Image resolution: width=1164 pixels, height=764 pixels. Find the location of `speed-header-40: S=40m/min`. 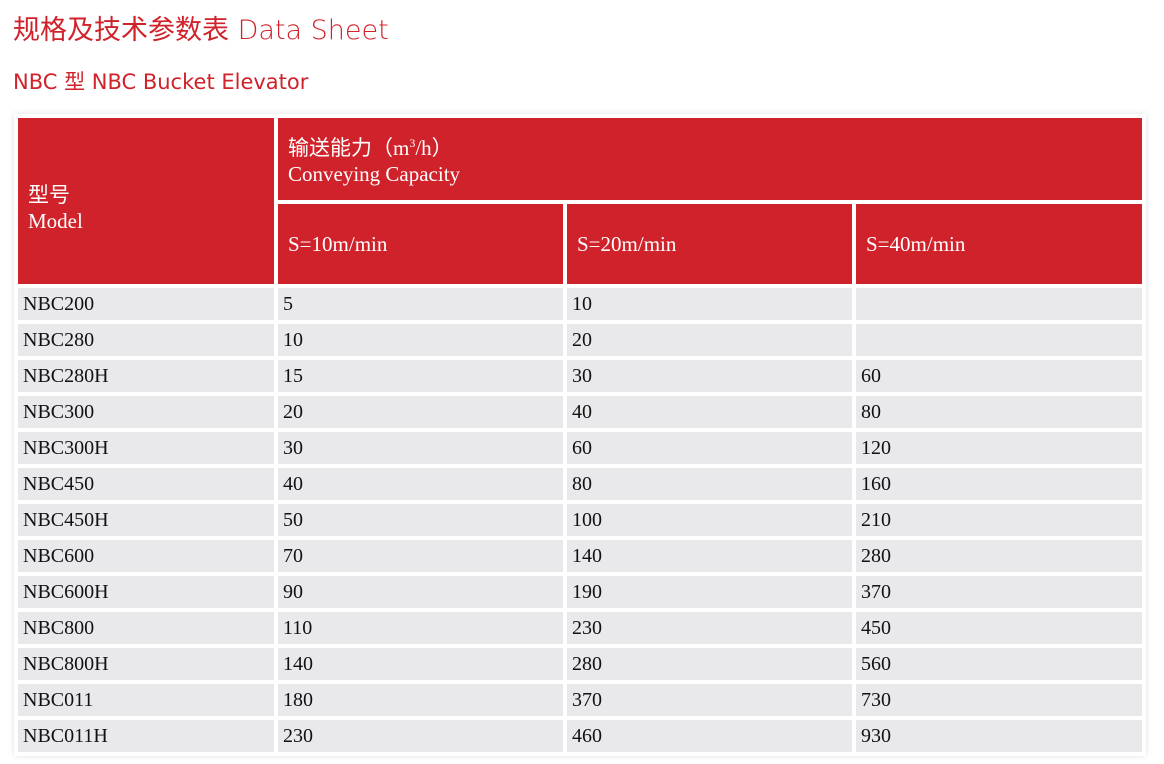

speed-header-40: S=40m/min is located at coordinates (999, 244).